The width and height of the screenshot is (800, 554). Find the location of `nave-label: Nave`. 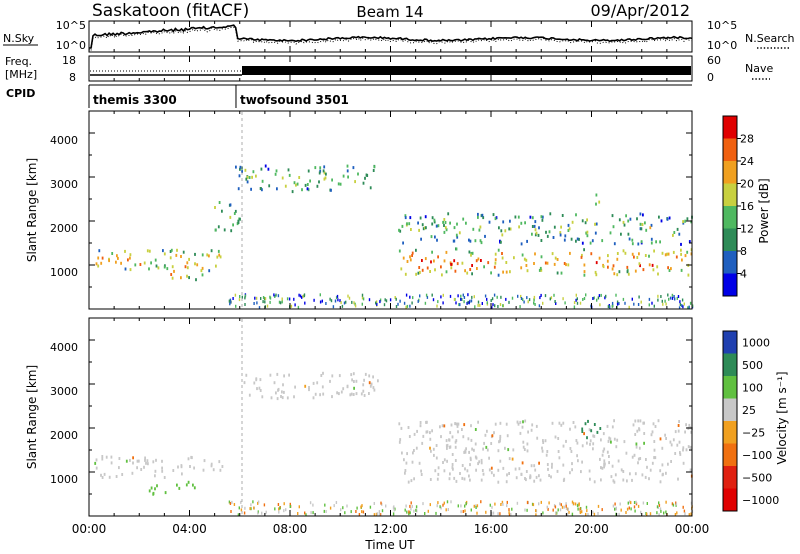

nave-label: Nave is located at coordinates (759, 68).